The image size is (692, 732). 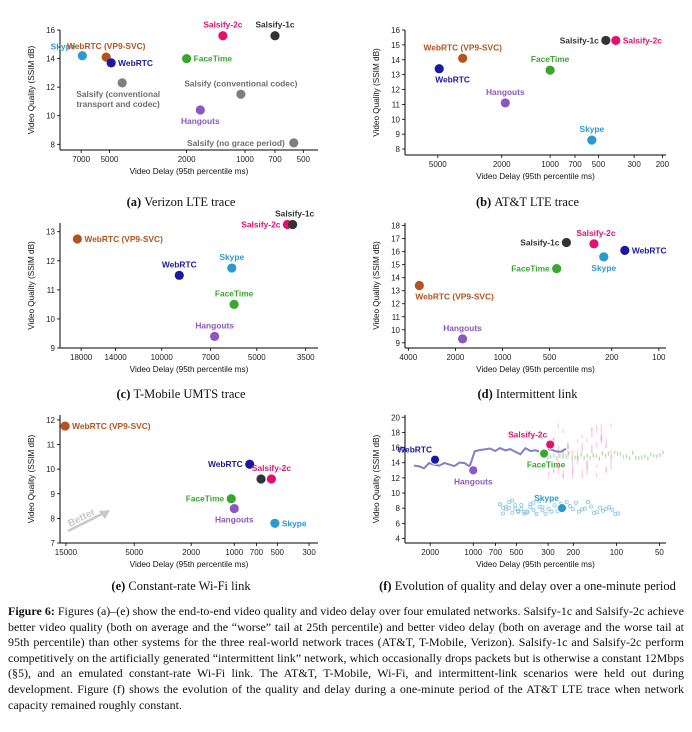 What do you see at coordinates (398, 343) in the screenshot?
I see `y-tick-label: 9` at bounding box center [398, 343].